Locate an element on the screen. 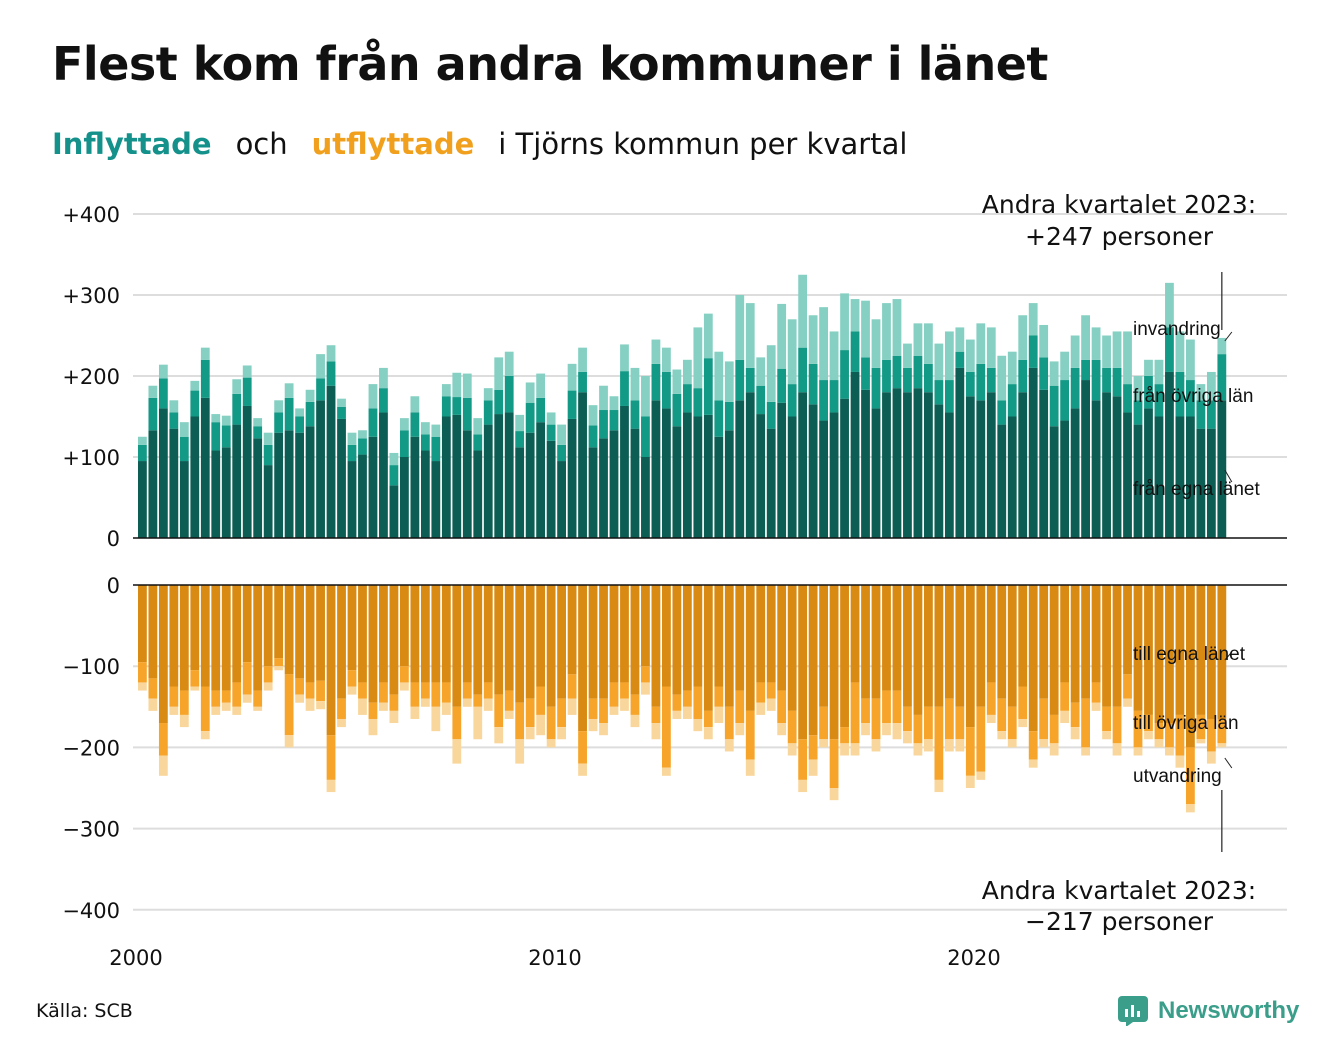 This screenshot has height=1060, width=1340. series-label-invandring: invandring is located at coordinates (1177, 329).